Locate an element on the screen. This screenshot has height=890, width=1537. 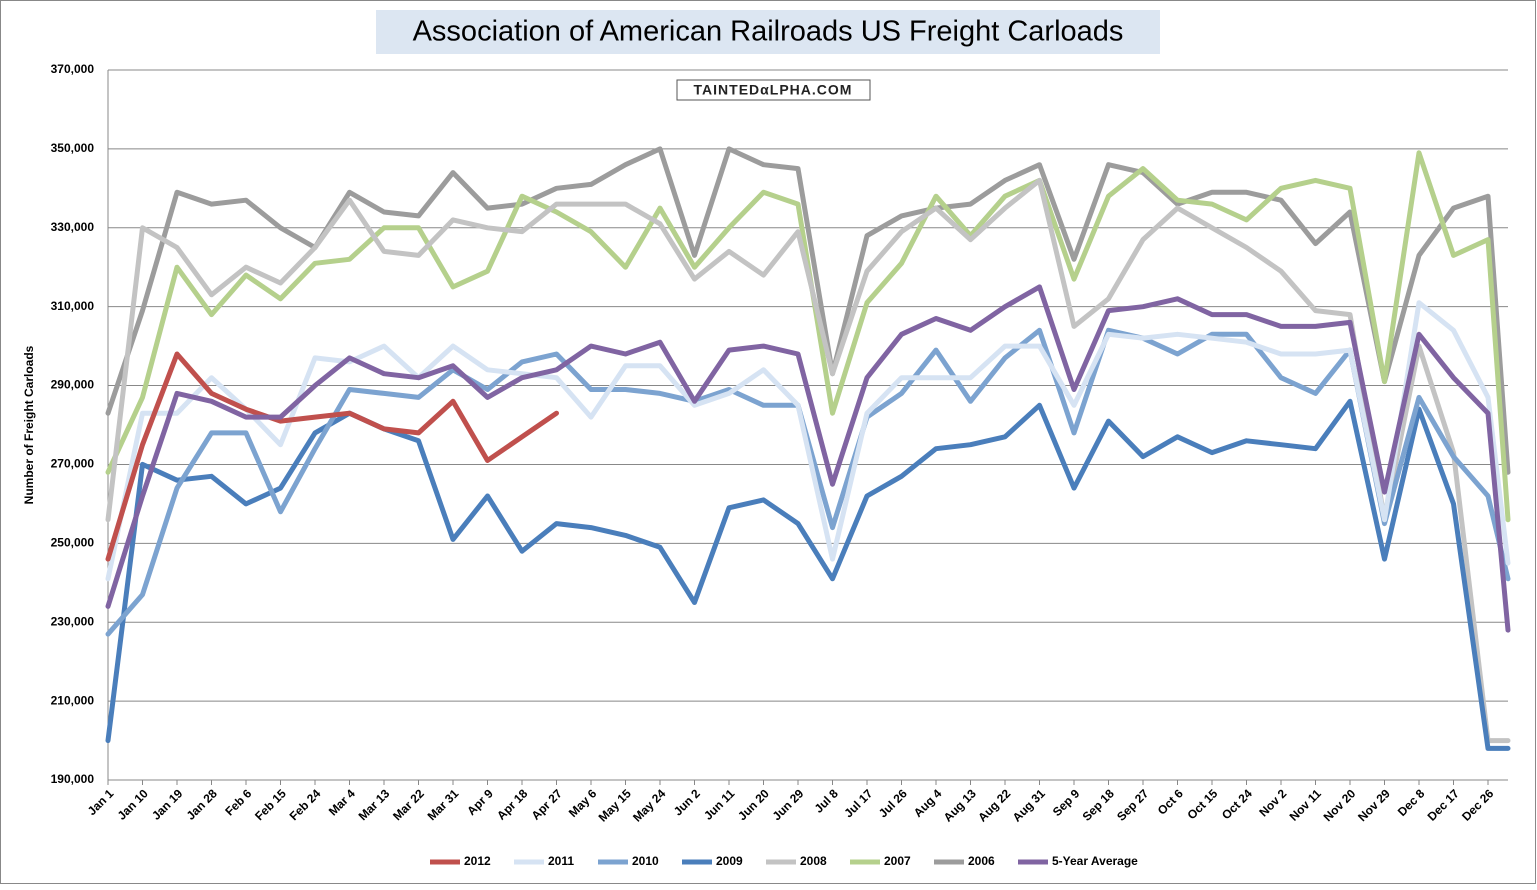
legend-label: 2010 is located at coordinates (645, 861).